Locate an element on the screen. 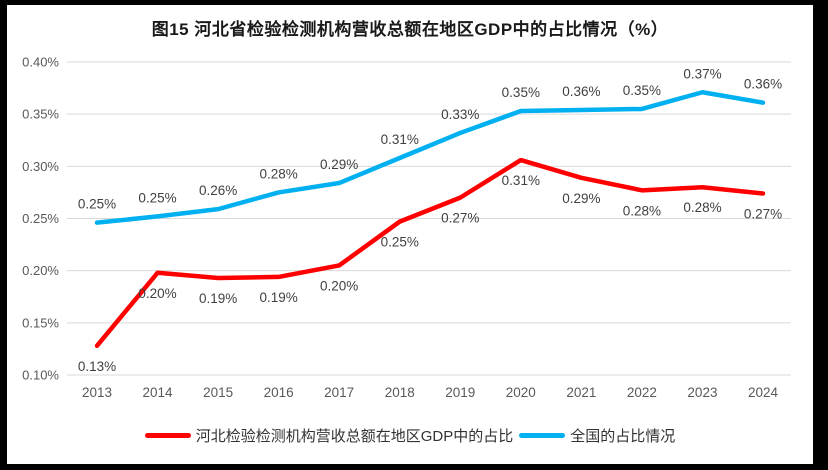 This screenshot has height=470, width=828. svg-text: 2017 is located at coordinates (339, 392).